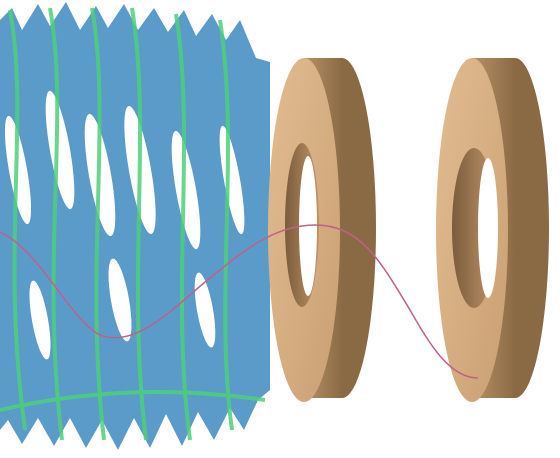 This screenshot has height=458, width=560. I want to click on ring-opening, so click(488, 228).